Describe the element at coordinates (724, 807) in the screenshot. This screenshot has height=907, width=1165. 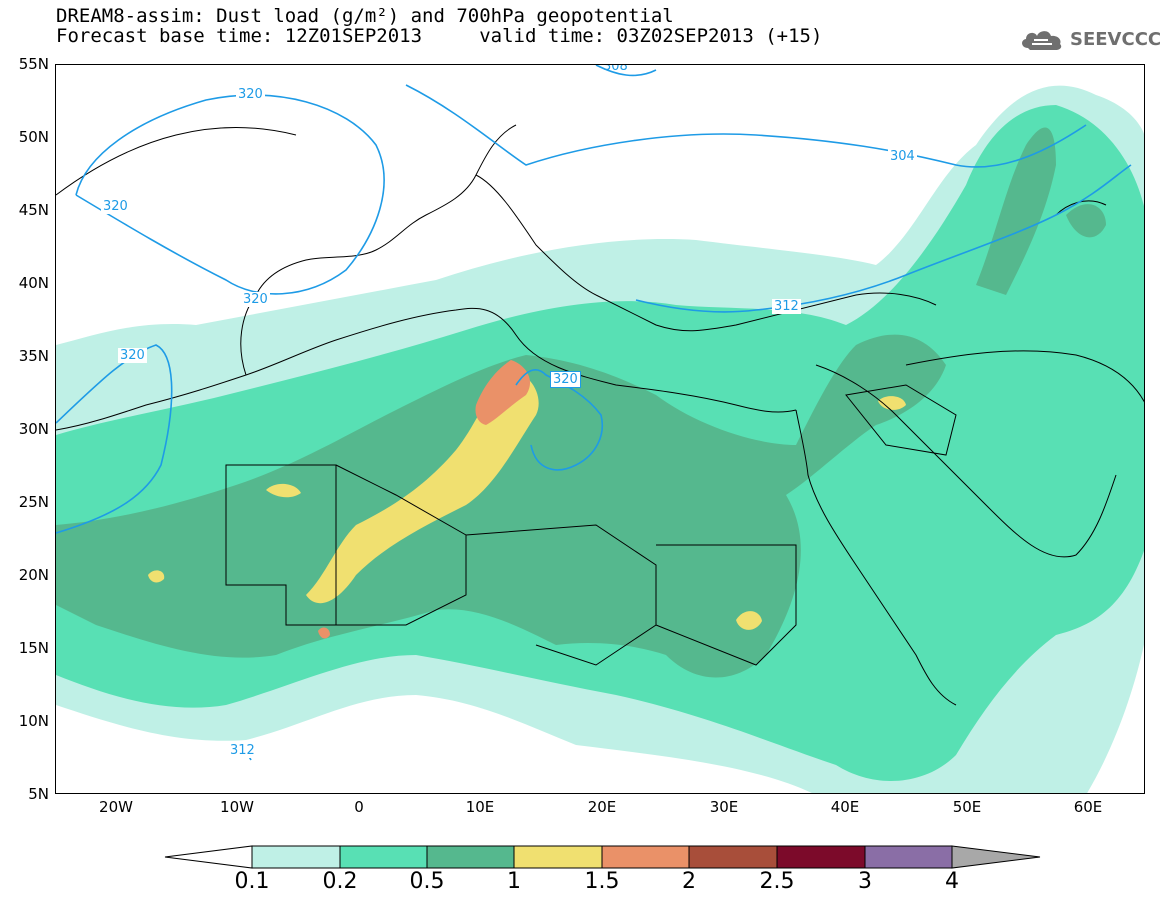
I see `lon-label: 30E` at that location.